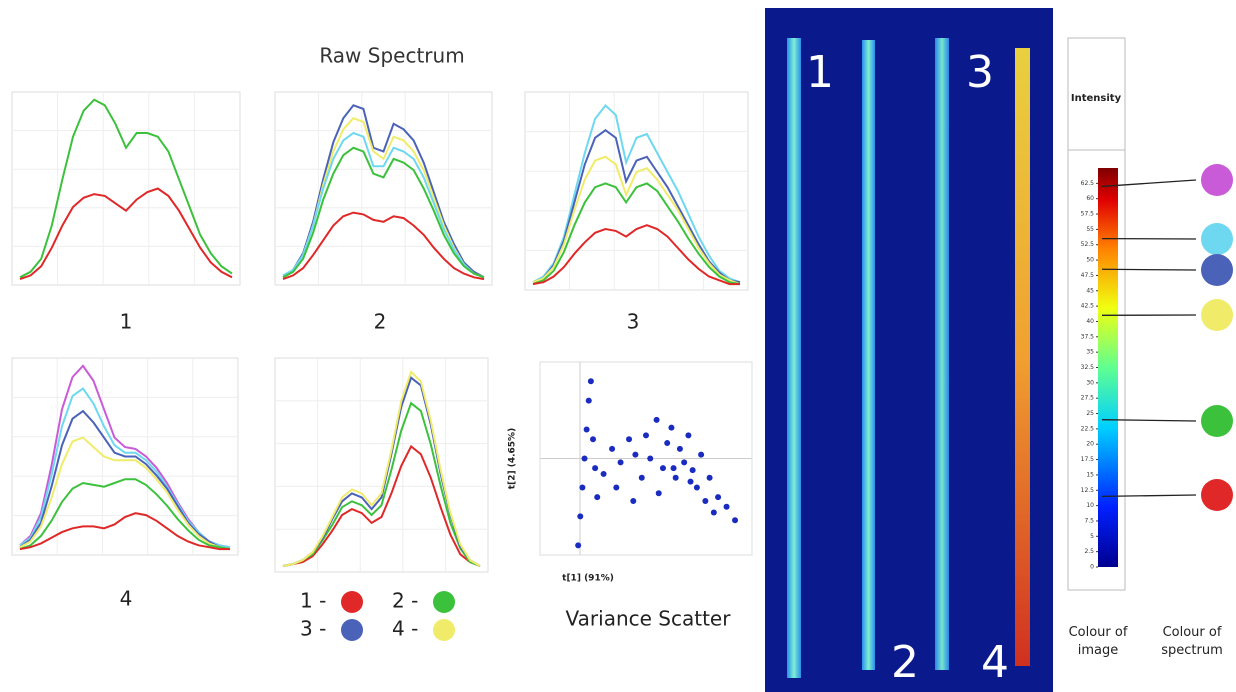 The width and height of the screenshot is (1236, 692). What do you see at coordinates (1090, 382) in the screenshot?
I see `y-tick-label: 30` at bounding box center [1090, 382].